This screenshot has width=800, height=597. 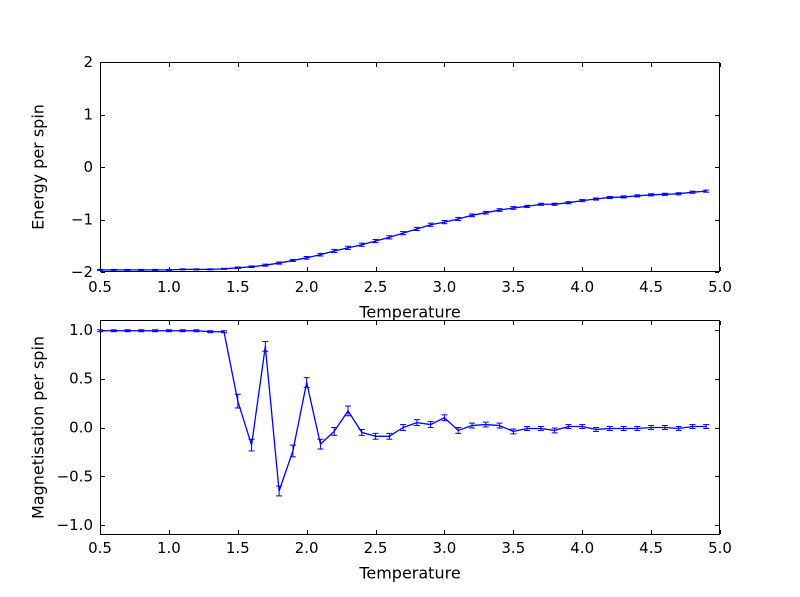 I want to click on y-tick-label: −1, so click(x=82, y=220).